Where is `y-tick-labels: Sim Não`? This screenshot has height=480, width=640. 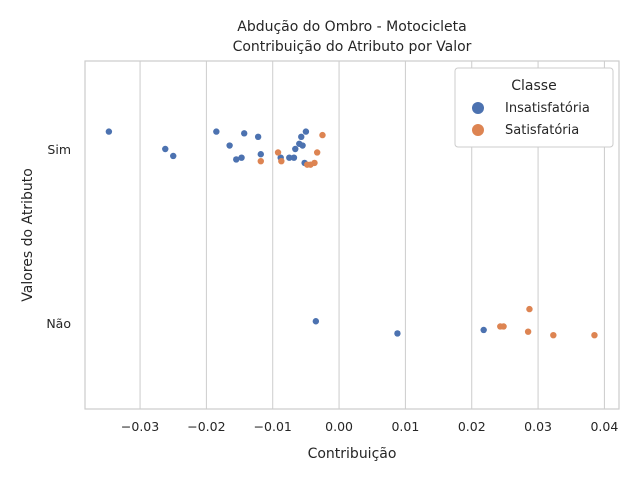 y-tick-labels: Sim Não is located at coordinates (58, 236).